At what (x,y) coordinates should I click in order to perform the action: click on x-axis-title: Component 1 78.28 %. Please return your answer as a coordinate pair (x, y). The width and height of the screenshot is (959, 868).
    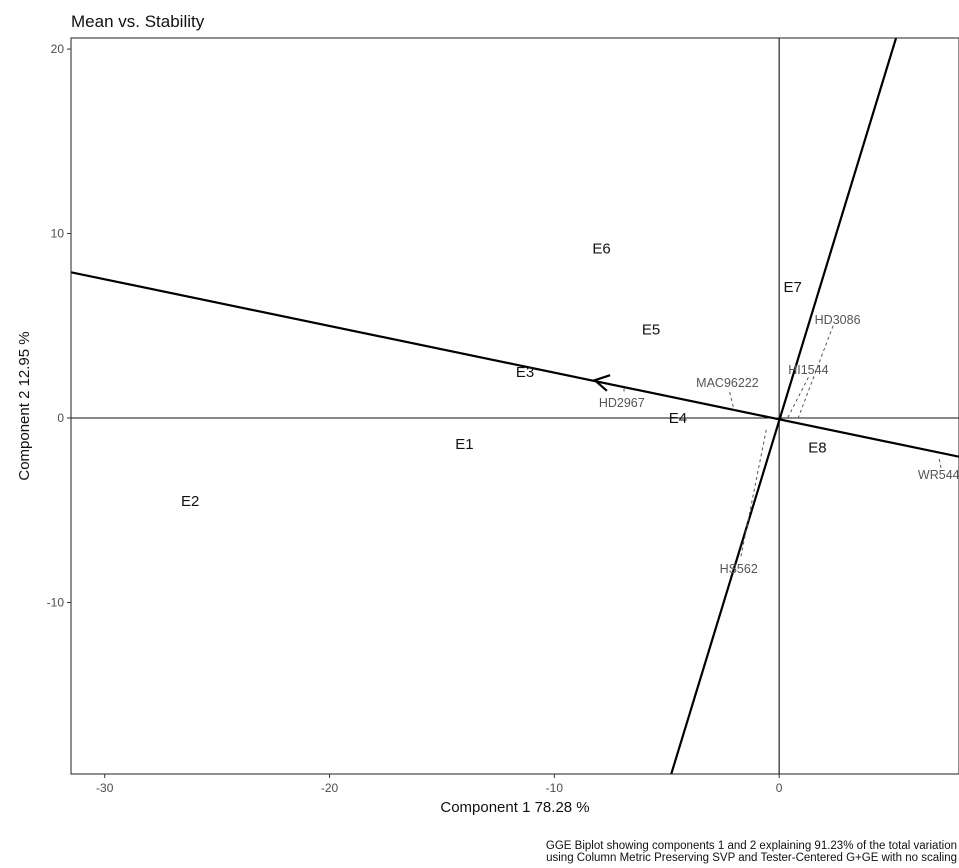
    Looking at the image, I should click on (514, 807).